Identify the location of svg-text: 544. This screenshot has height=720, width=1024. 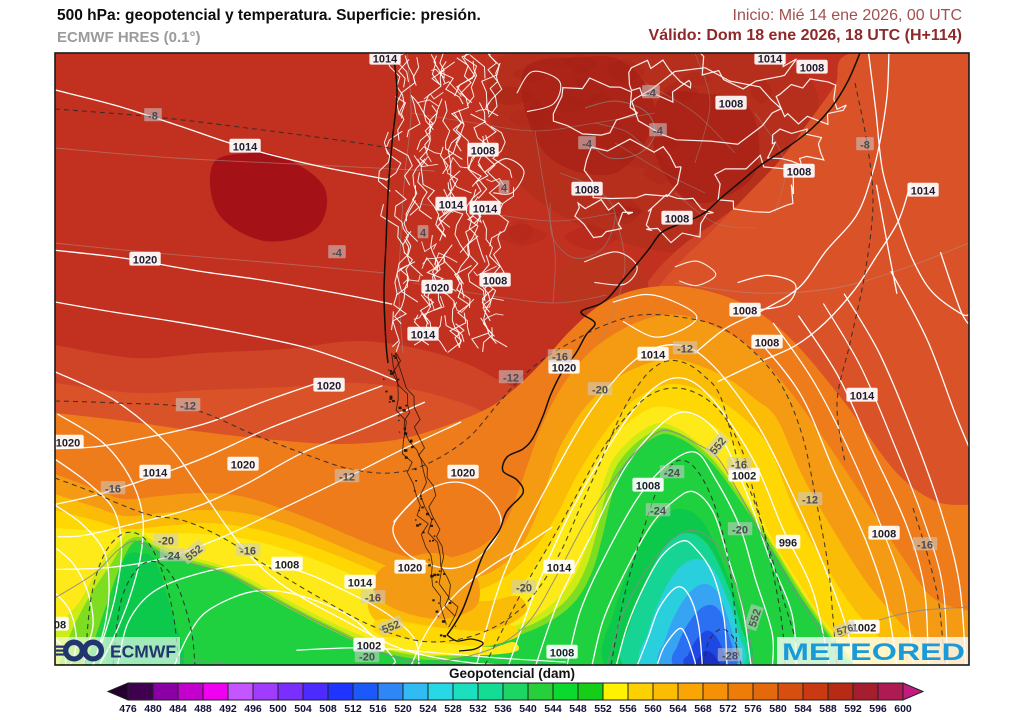
(553, 709).